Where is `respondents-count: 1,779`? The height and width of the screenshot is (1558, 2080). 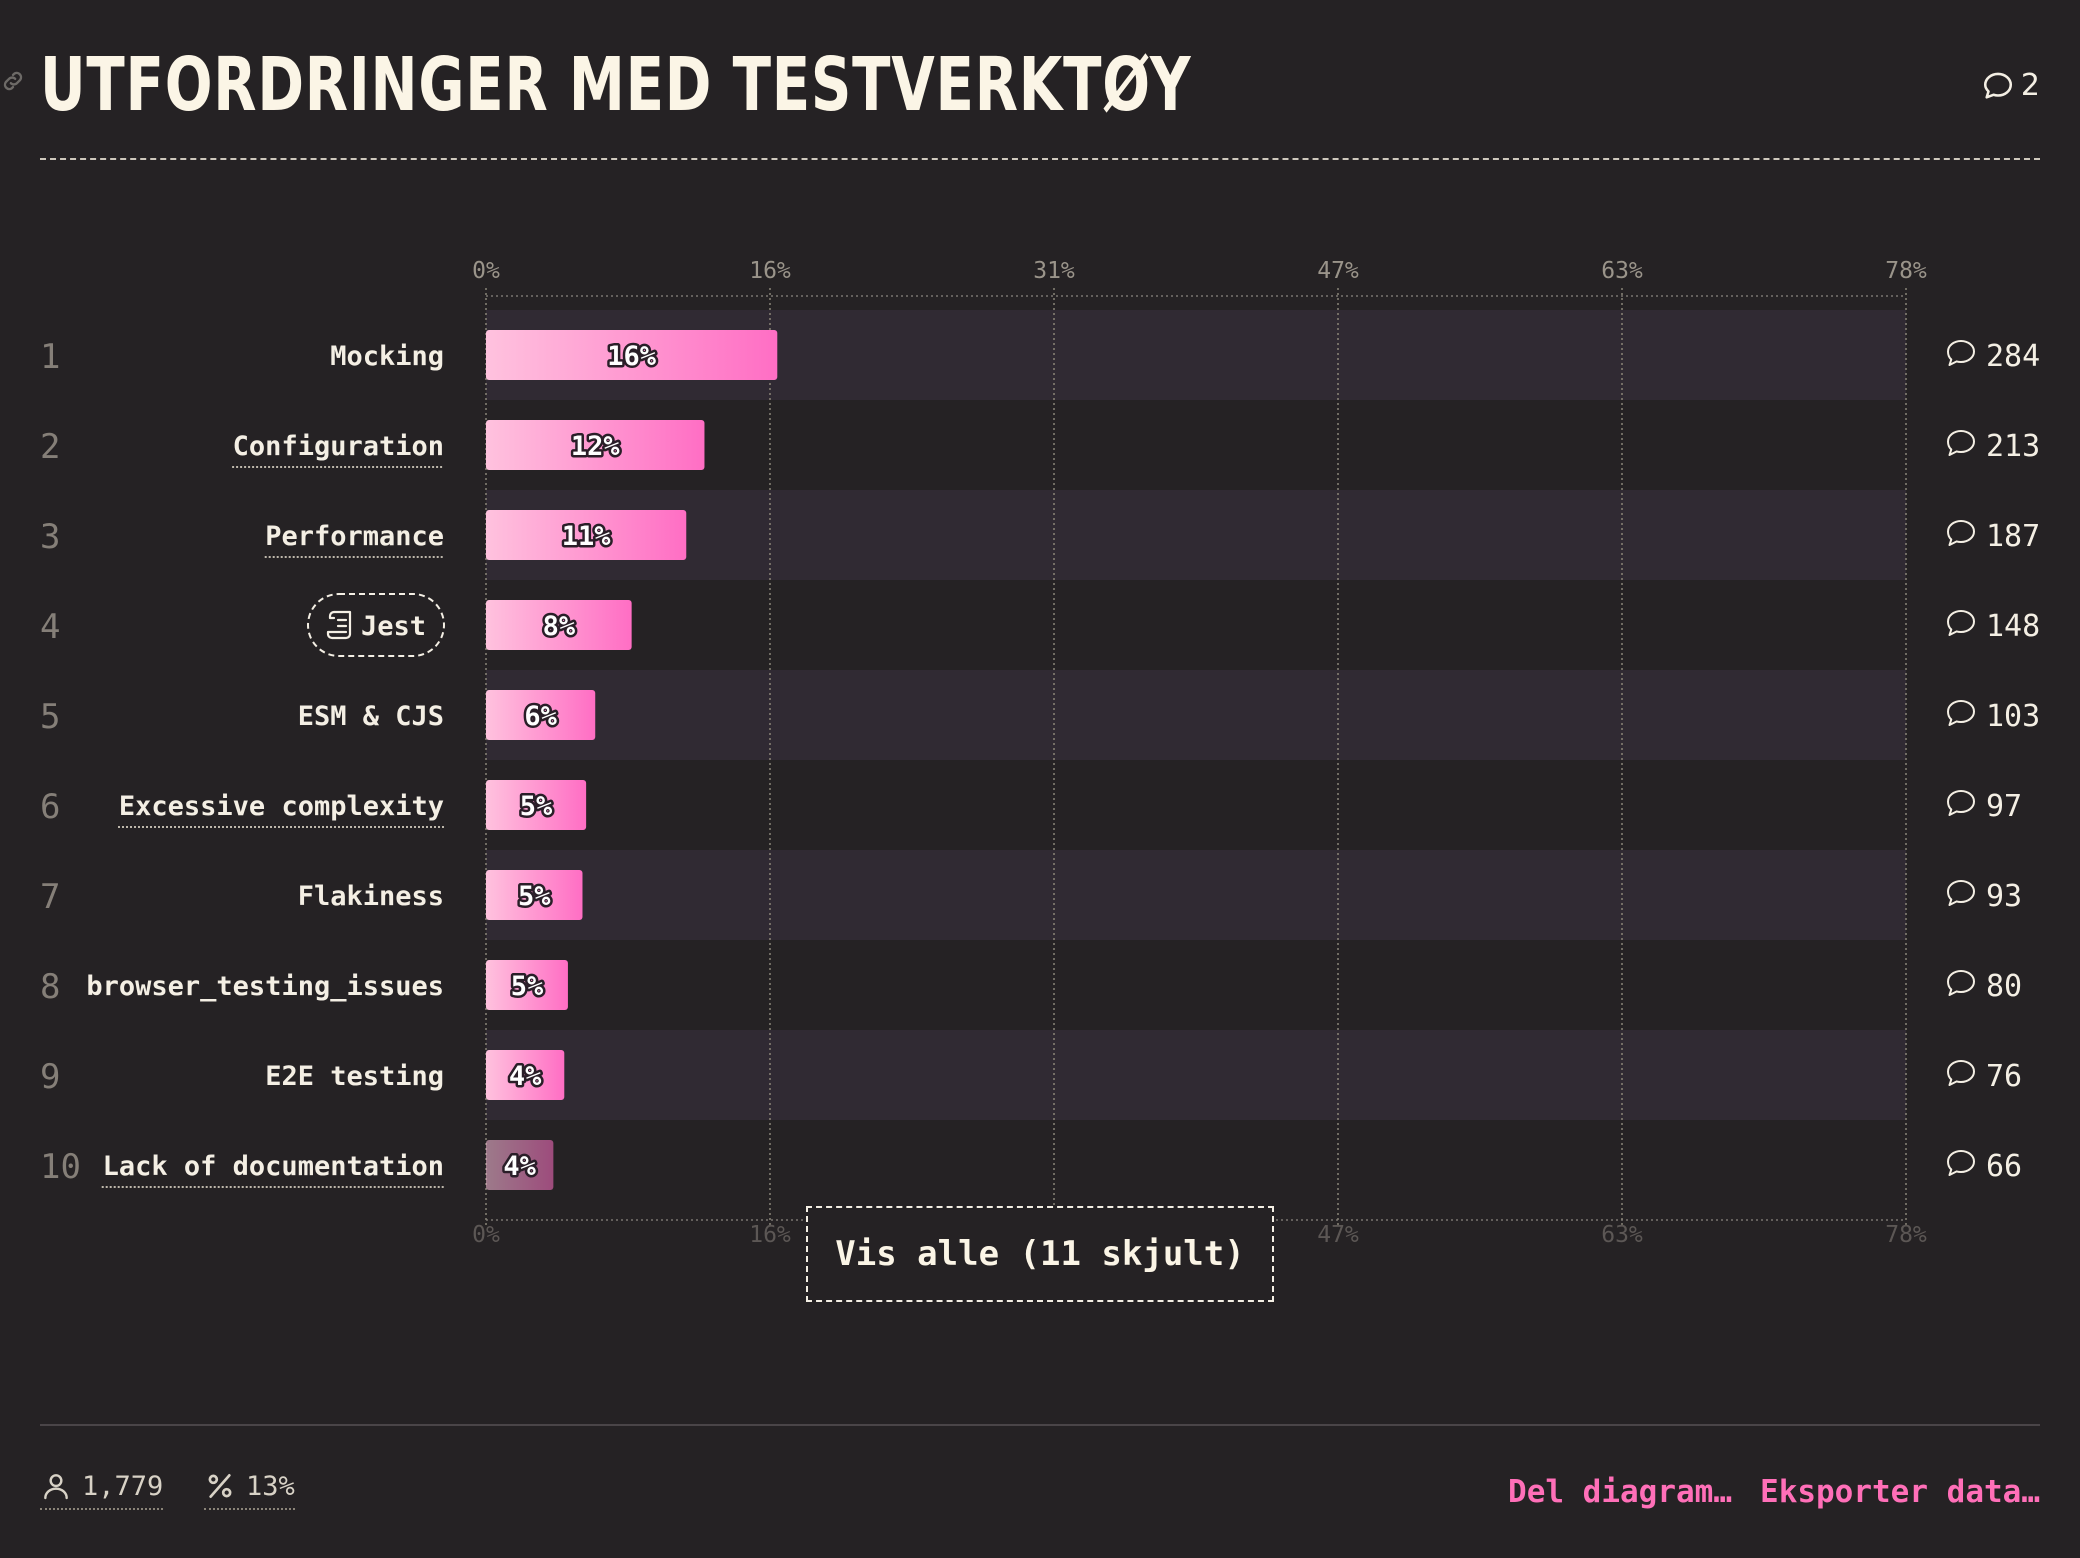 respondents-count: 1,779 is located at coordinates (123, 1486).